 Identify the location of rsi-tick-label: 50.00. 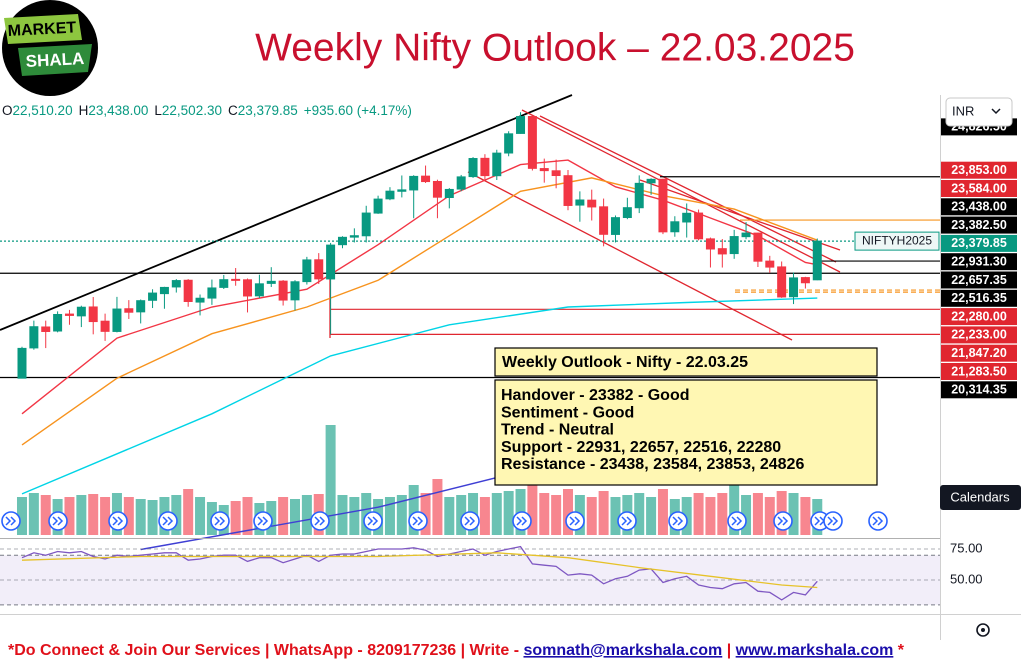
(966, 578).